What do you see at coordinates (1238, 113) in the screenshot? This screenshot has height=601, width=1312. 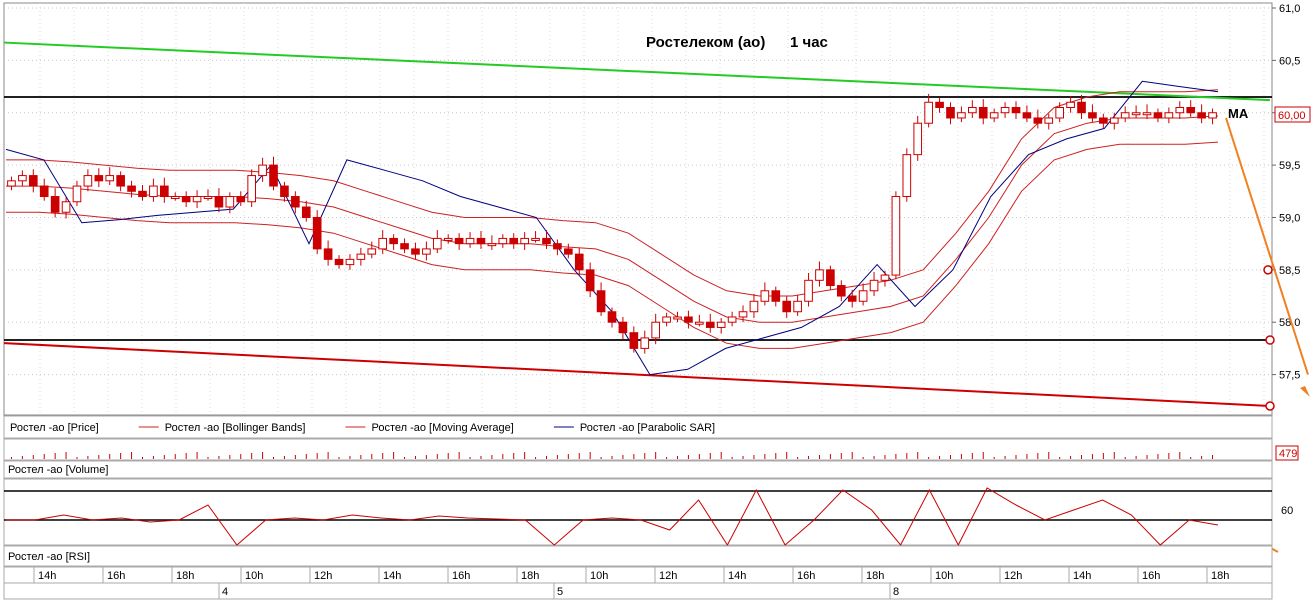 I see `ma-annotation: MA` at bounding box center [1238, 113].